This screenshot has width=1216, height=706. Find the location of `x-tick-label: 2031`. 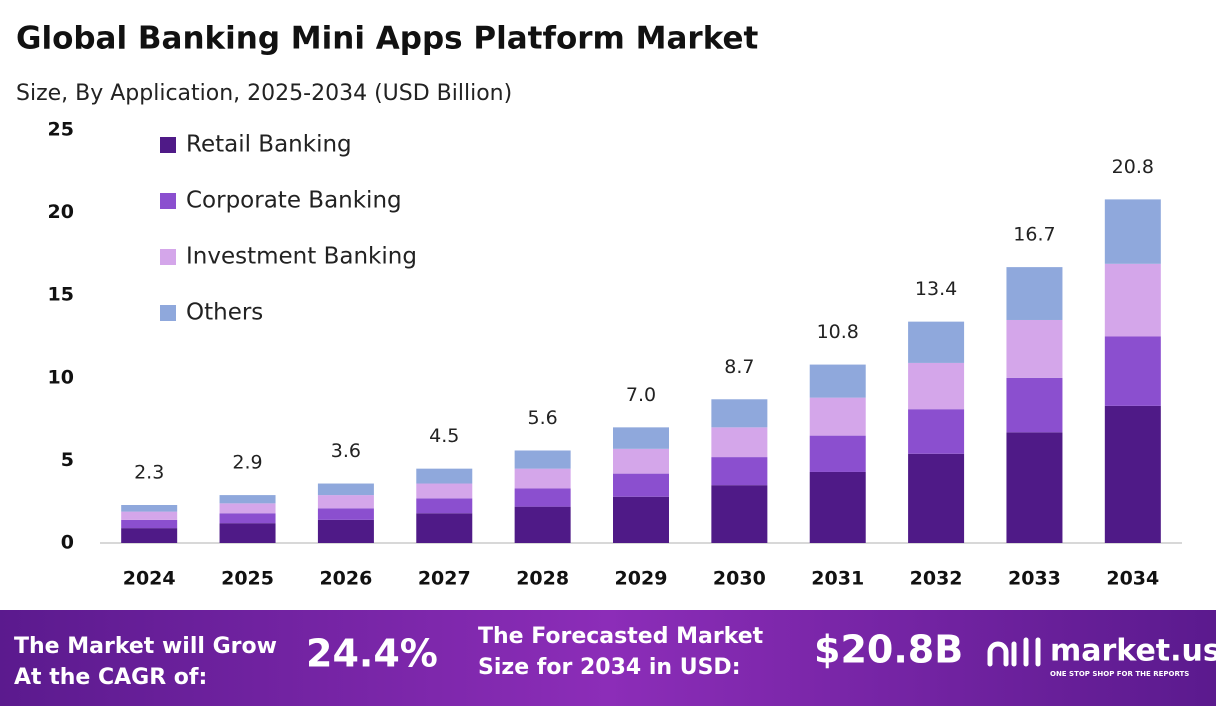

x-tick-label: 2031 is located at coordinates (837, 579).